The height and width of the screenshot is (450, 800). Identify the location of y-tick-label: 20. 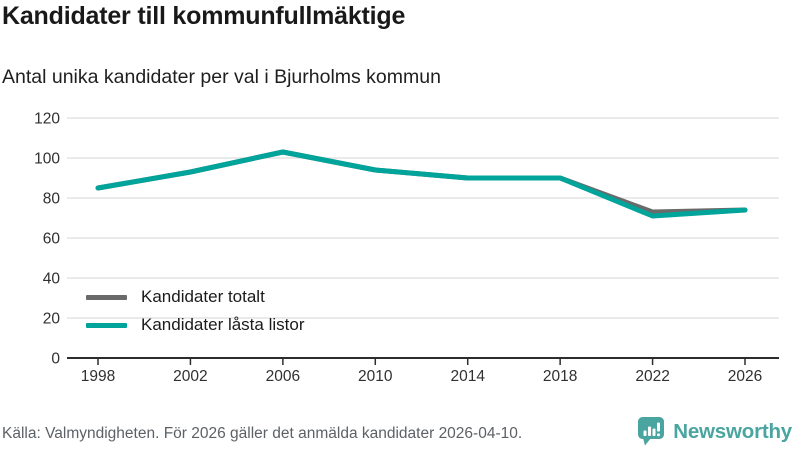
(52, 319).